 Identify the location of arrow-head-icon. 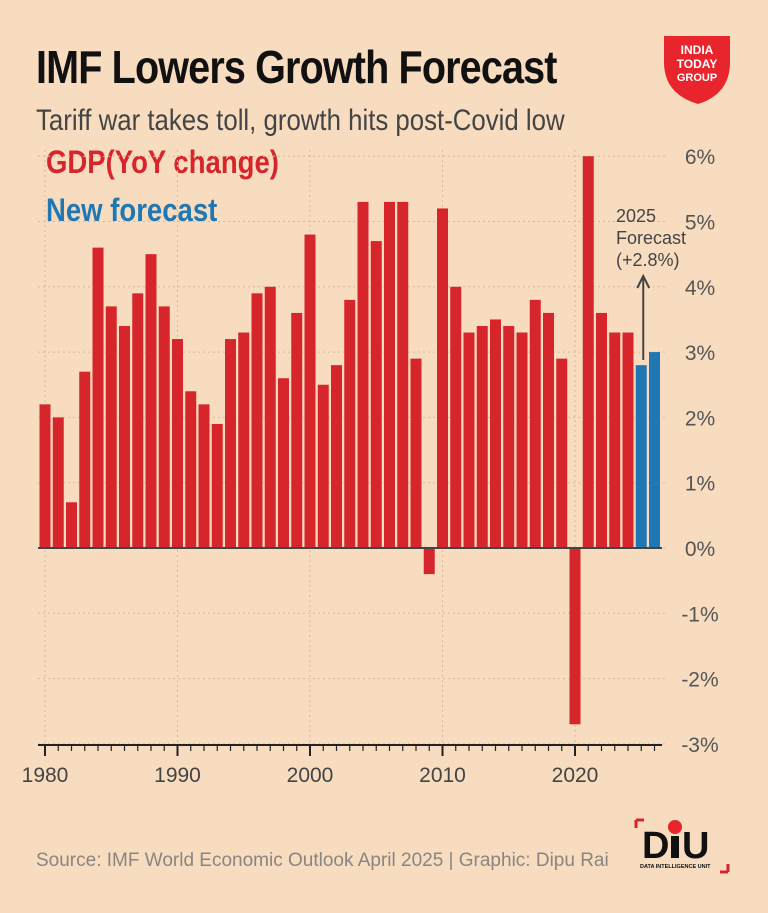
(643, 281).